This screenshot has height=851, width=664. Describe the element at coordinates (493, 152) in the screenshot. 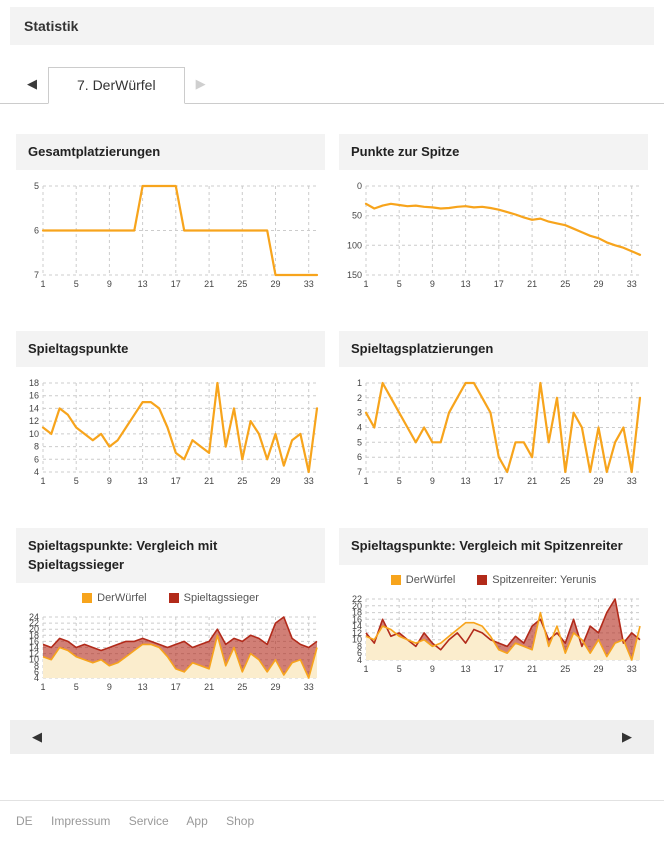

I see `chart-title: Punkte zur Spitze` at that location.